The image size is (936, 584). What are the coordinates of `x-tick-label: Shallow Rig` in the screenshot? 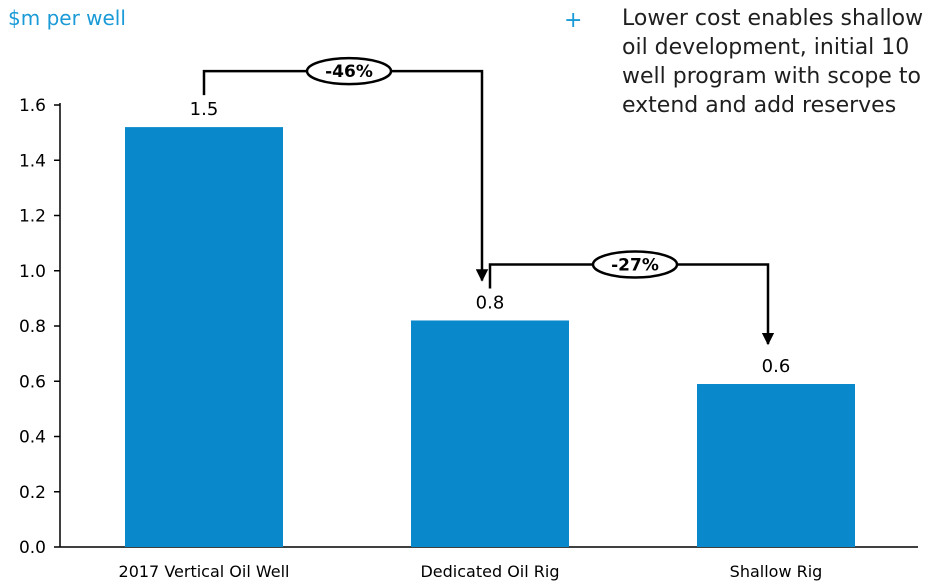 It's located at (776, 571).